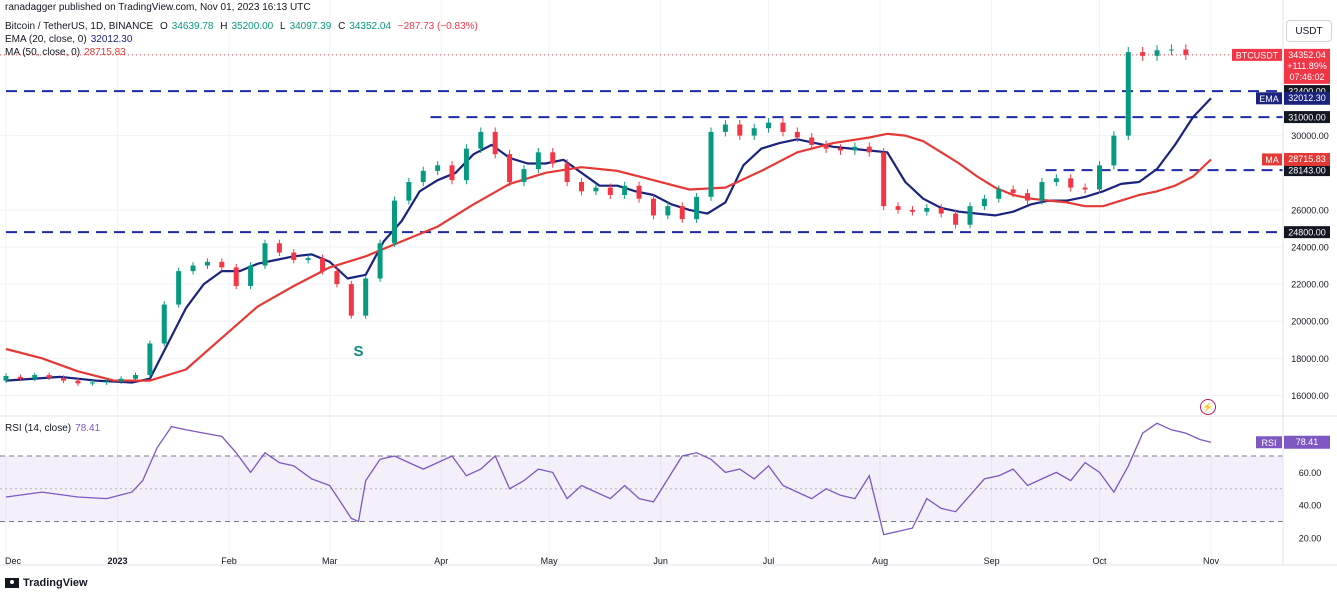 This screenshot has height=594, width=1337. I want to click on rsi-badge-label: RSI, so click(1268, 443).